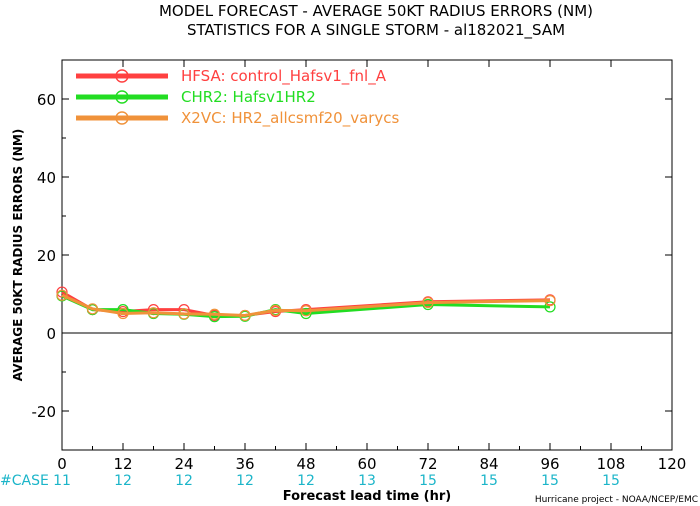 Image resolution: width=700 pixels, height=506 pixels. What do you see at coordinates (616, 500) in the screenshot?
I see `credit-text: Hurricane project - NOAA/NCEP/EMC` at bounding box center [616, 500].